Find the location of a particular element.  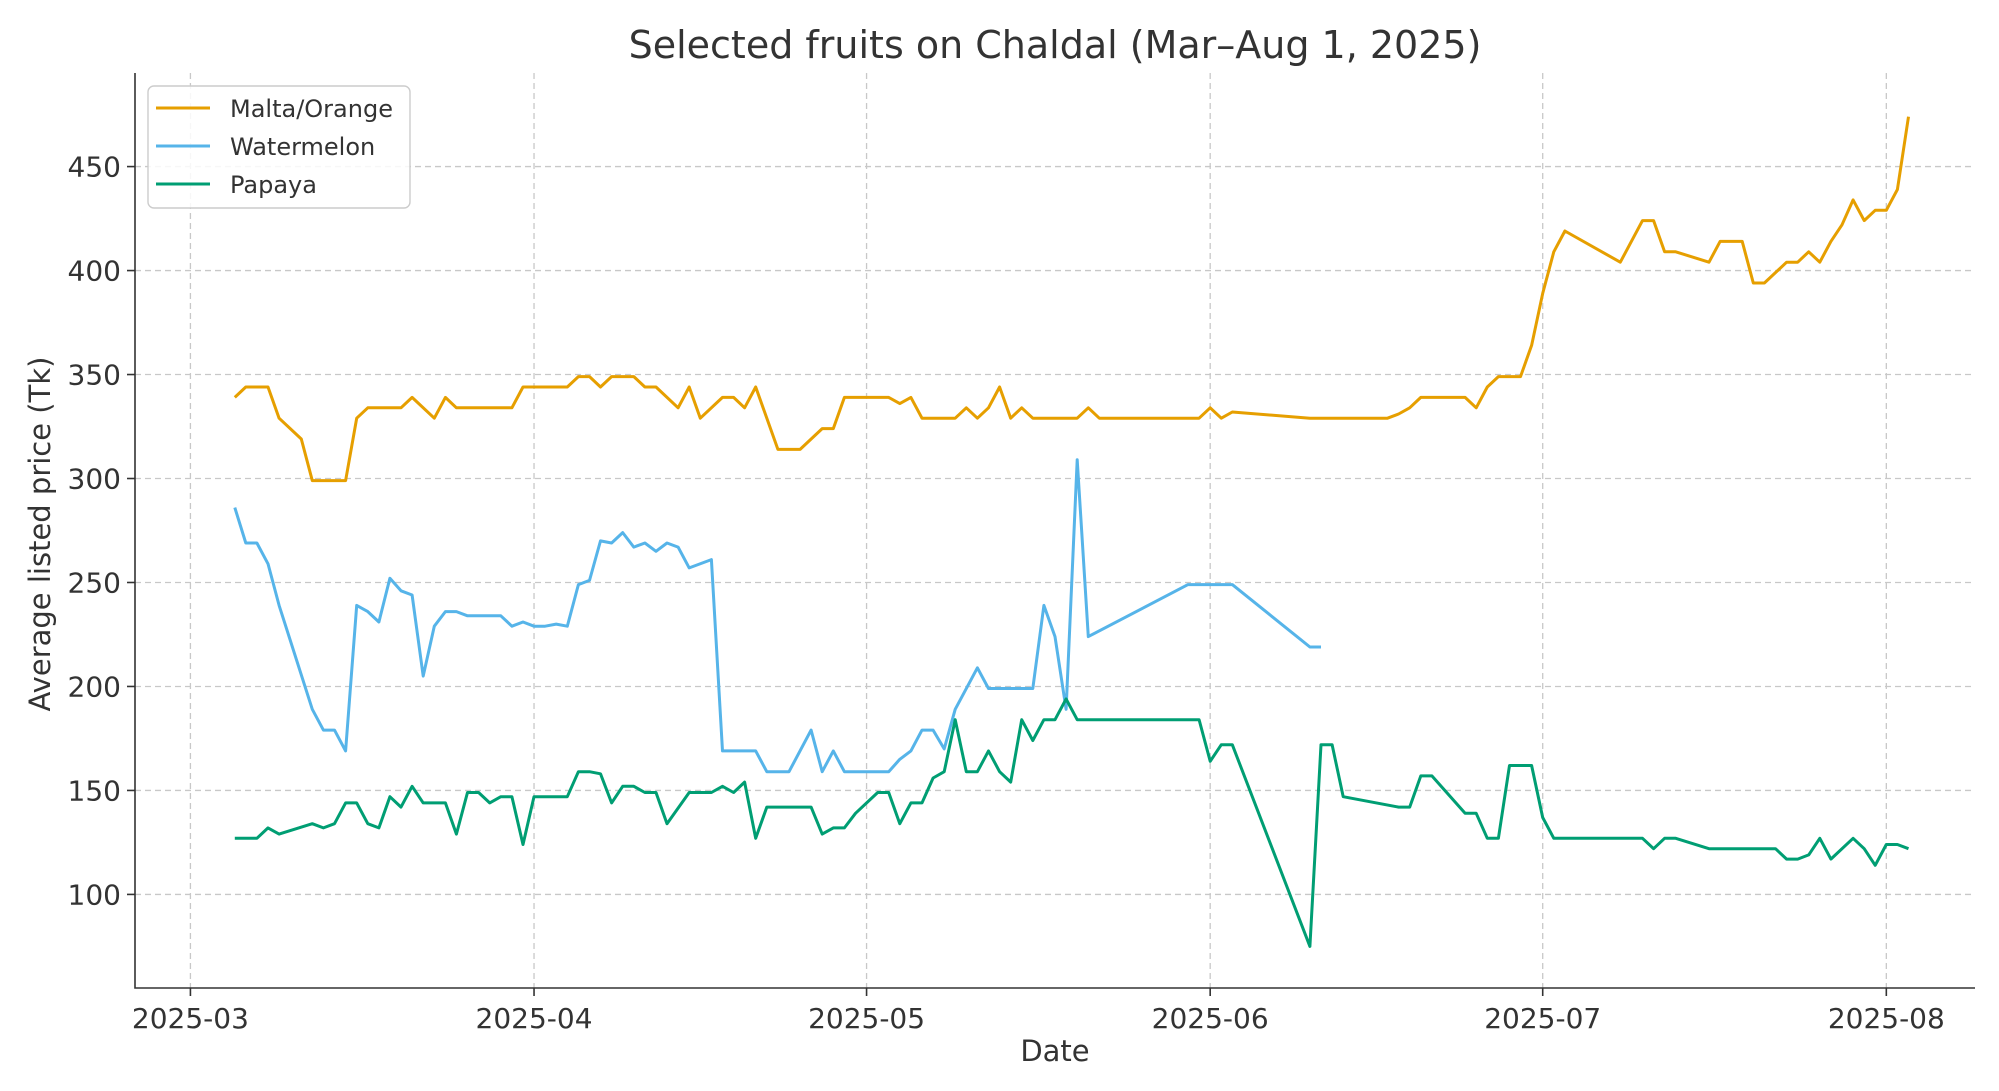

legend-box is located at coordinates (279, 147).